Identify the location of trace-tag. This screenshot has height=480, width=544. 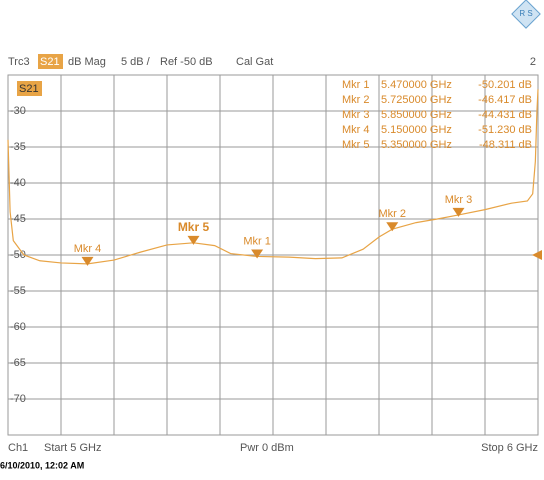
(29, 88).